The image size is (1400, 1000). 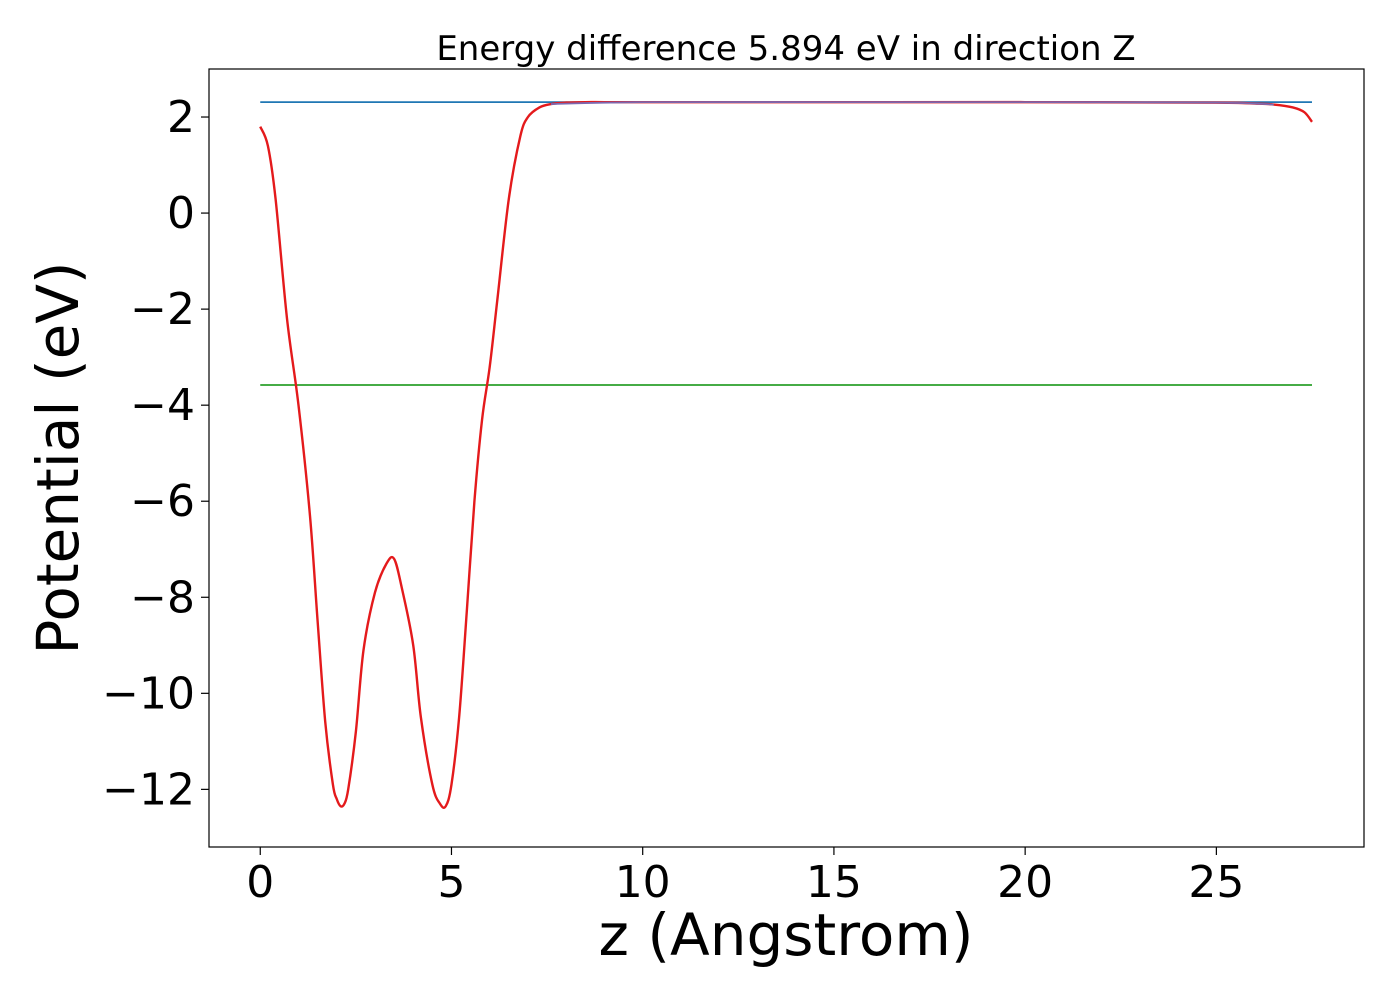 What do you see at coordinates (912, 103) in the screenshot?
I see `potential-overlap-curve` at bounding box center [912, 103].